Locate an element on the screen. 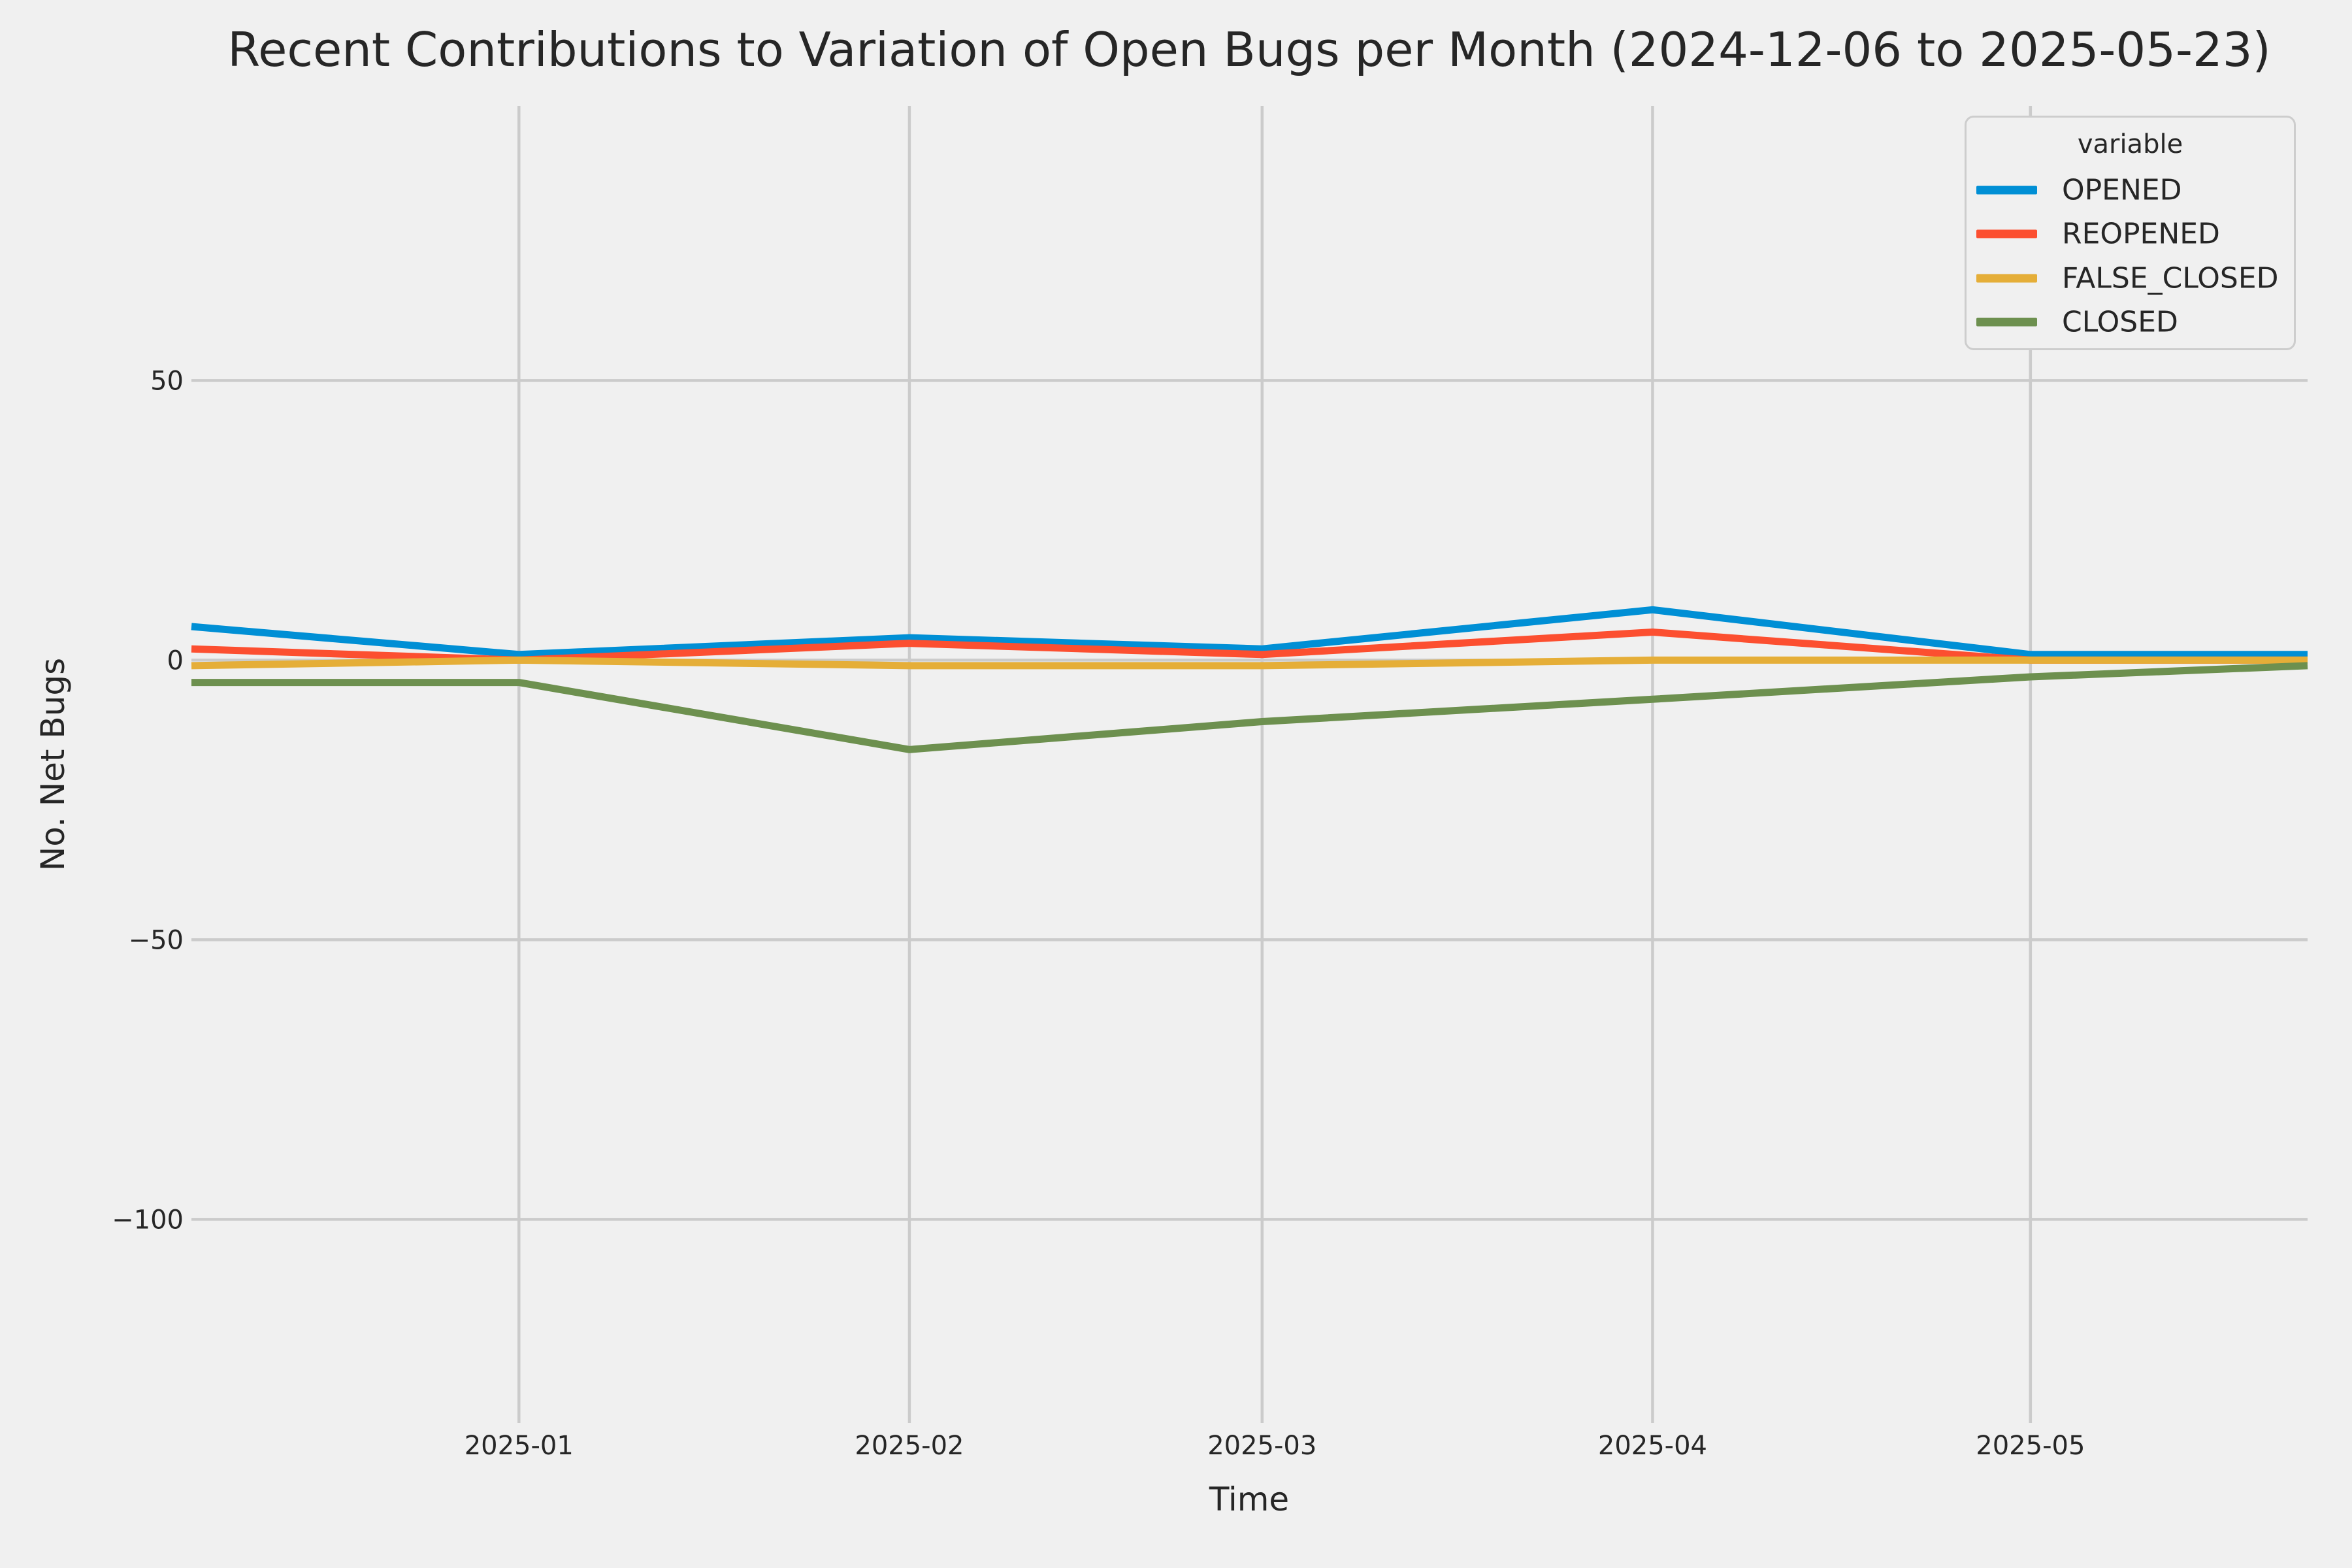 Image resolution: width=2352 pixels, height=1568 pixels. y-tick-label: −50 is located at coordinates (156, 940).